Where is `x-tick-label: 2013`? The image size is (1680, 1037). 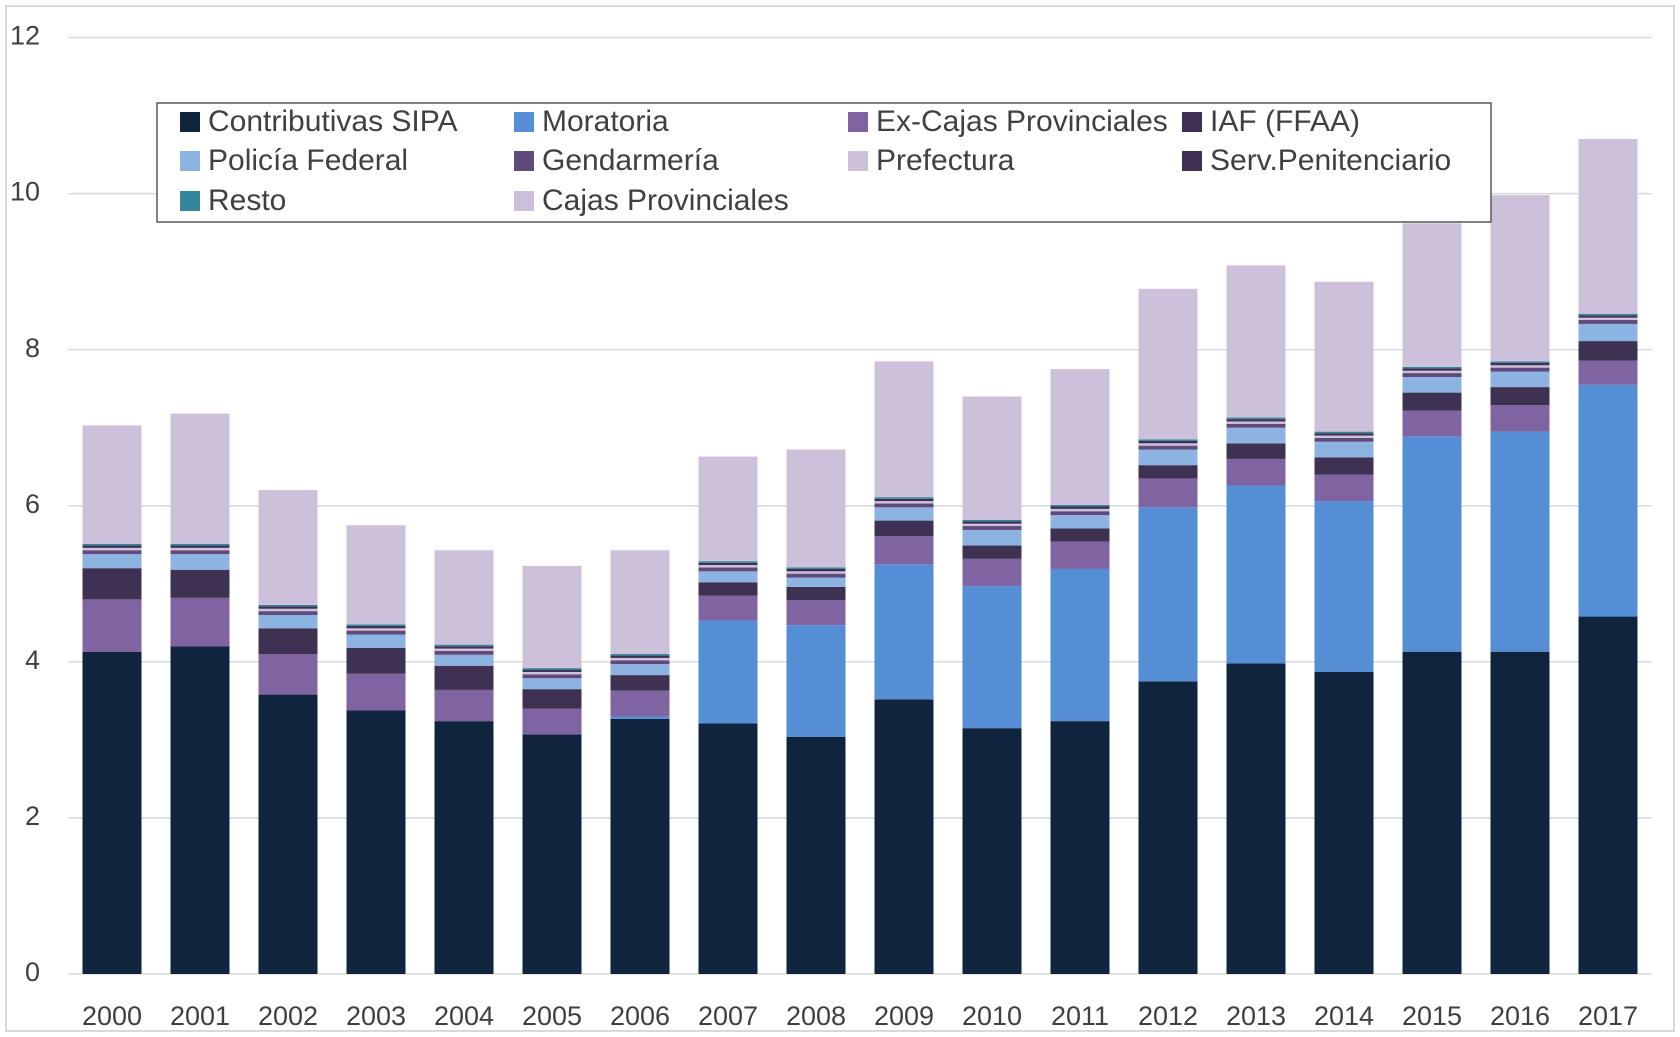
x-tick-label: 2013 is located at coordinates (1256, 1016).